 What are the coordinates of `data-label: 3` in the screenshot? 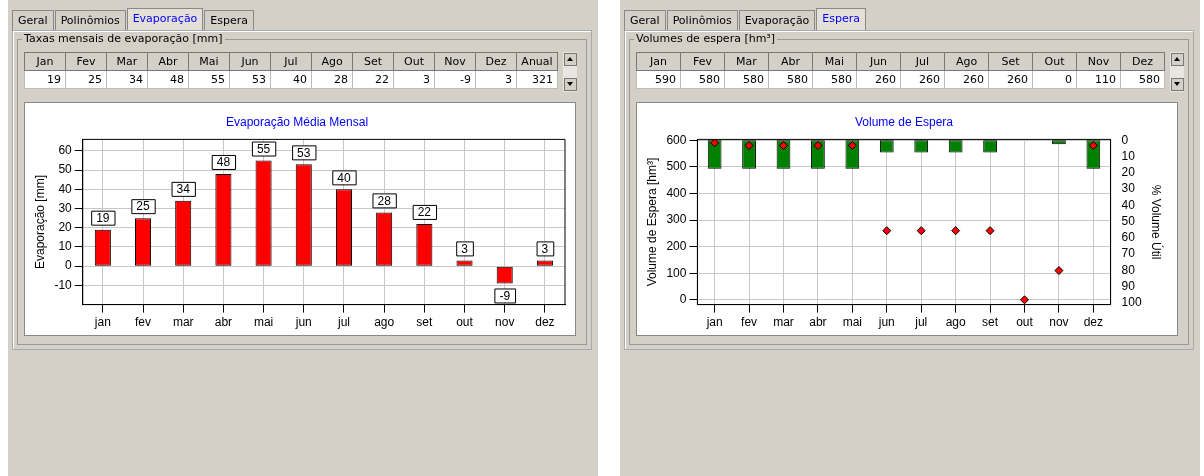 It's located at (545, 248).